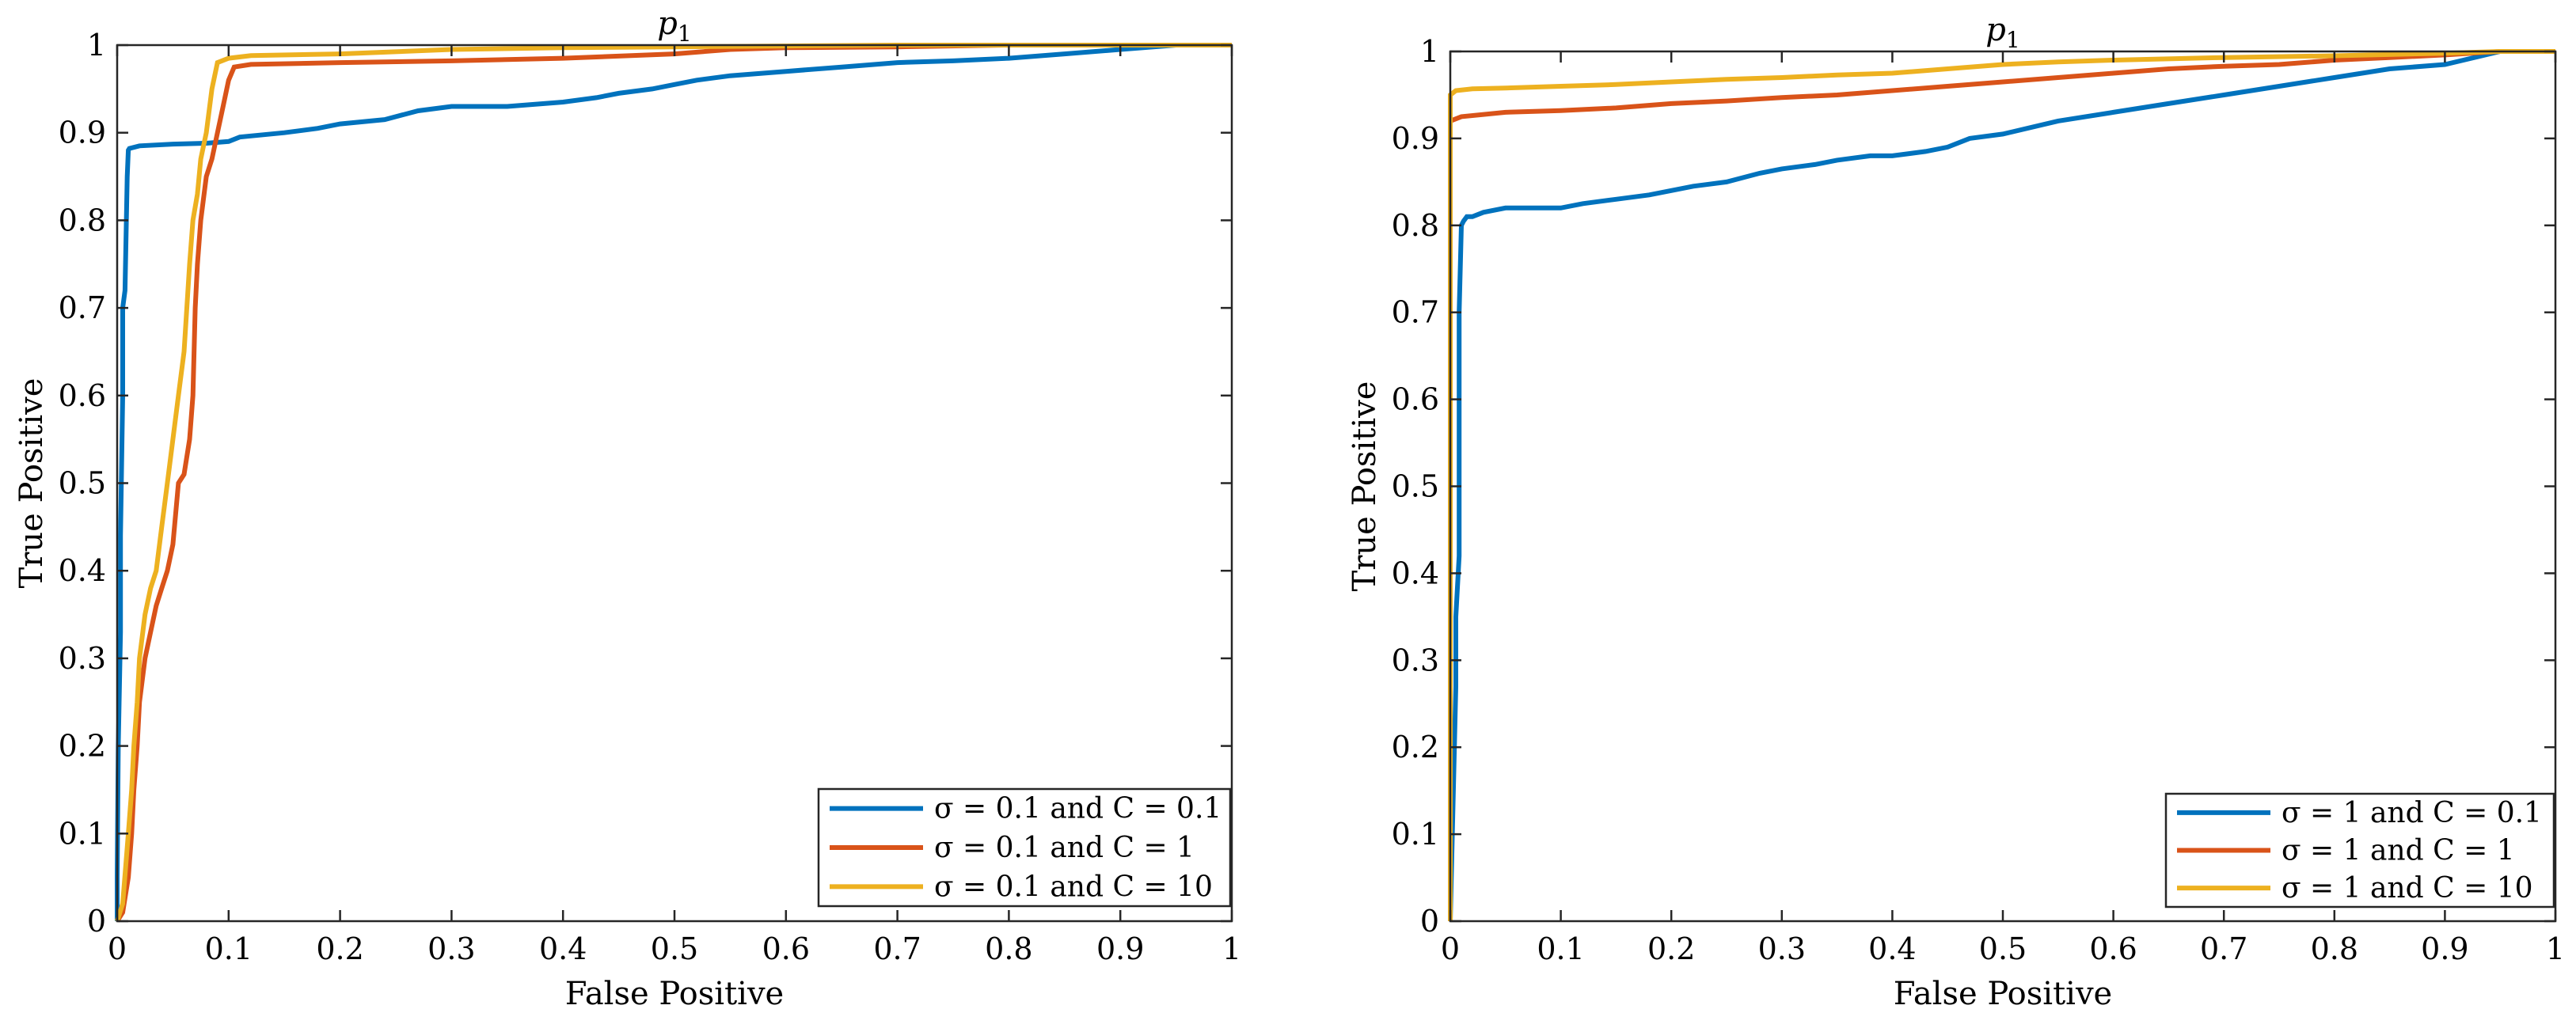 This screenshot has width=2576, height=1028. I want to click on legend-entry-2: σ = 0.1 and C = 1, so click(1065, 848).